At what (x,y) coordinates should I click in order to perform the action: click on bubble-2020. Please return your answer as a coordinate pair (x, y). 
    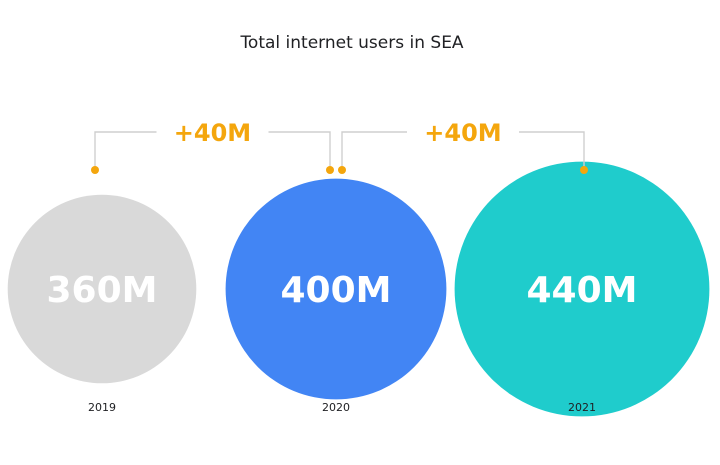
    Looking at the image, I should click on (336, 289).